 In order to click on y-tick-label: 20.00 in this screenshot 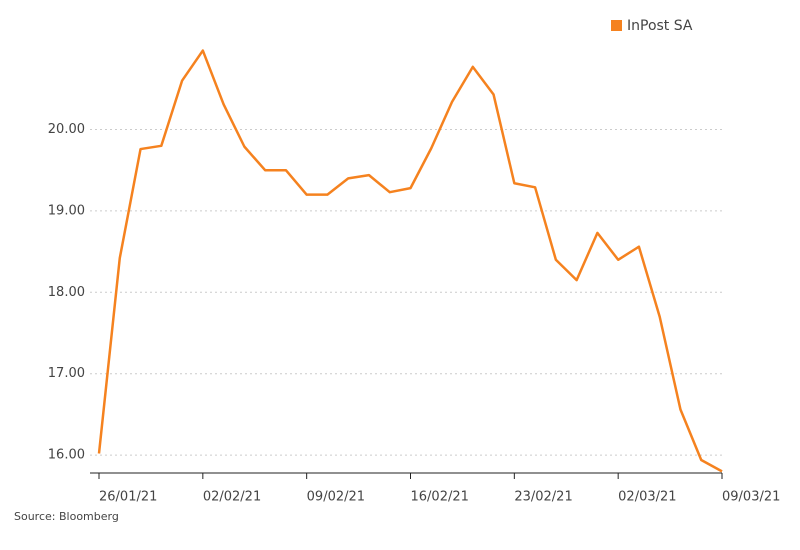, I will do `click(66, 129)`.